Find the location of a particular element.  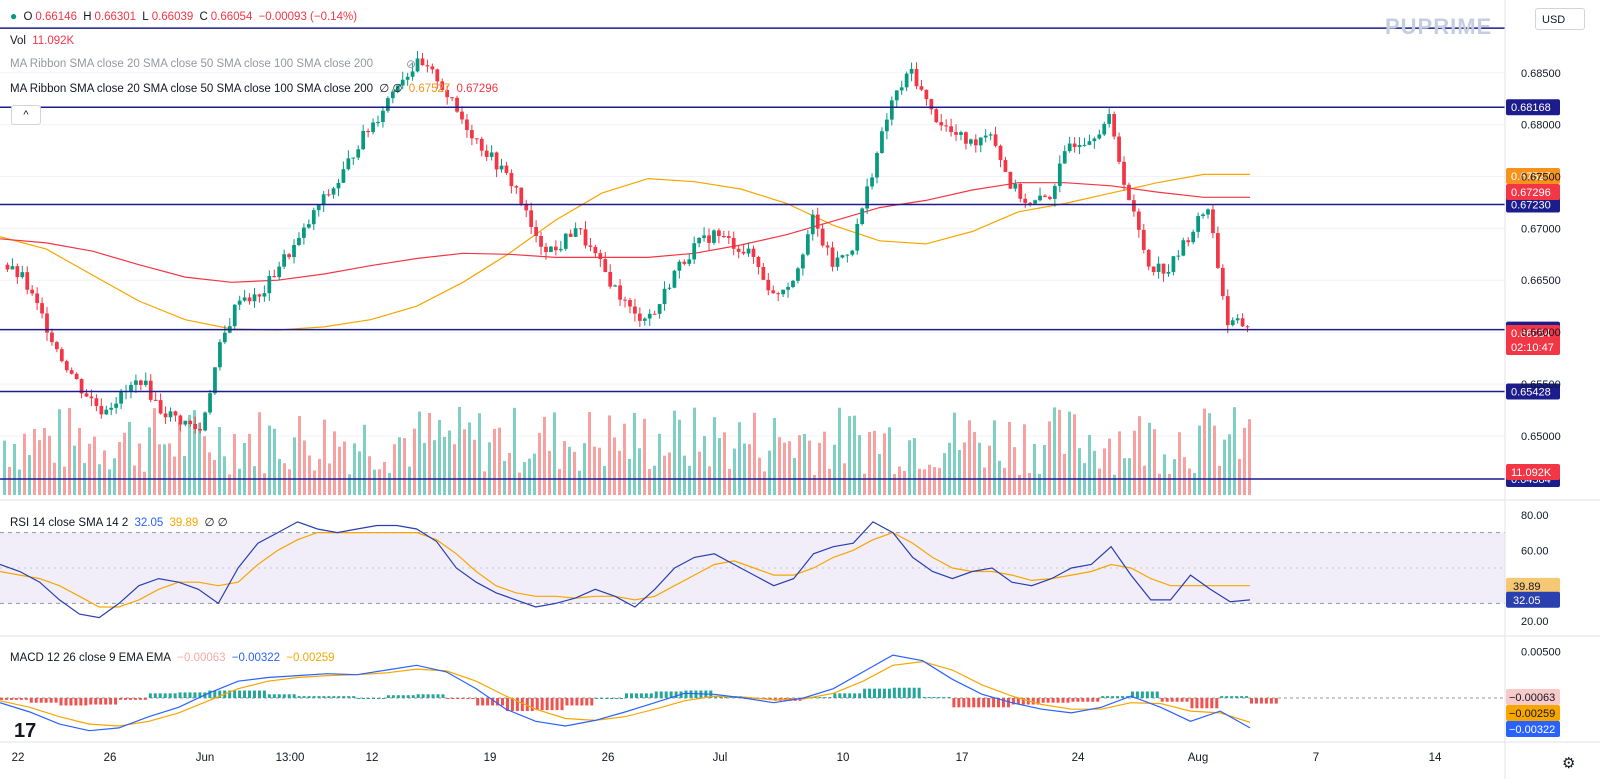

macd-value-label: −0.00259 is located at coordinates (1532, 714).